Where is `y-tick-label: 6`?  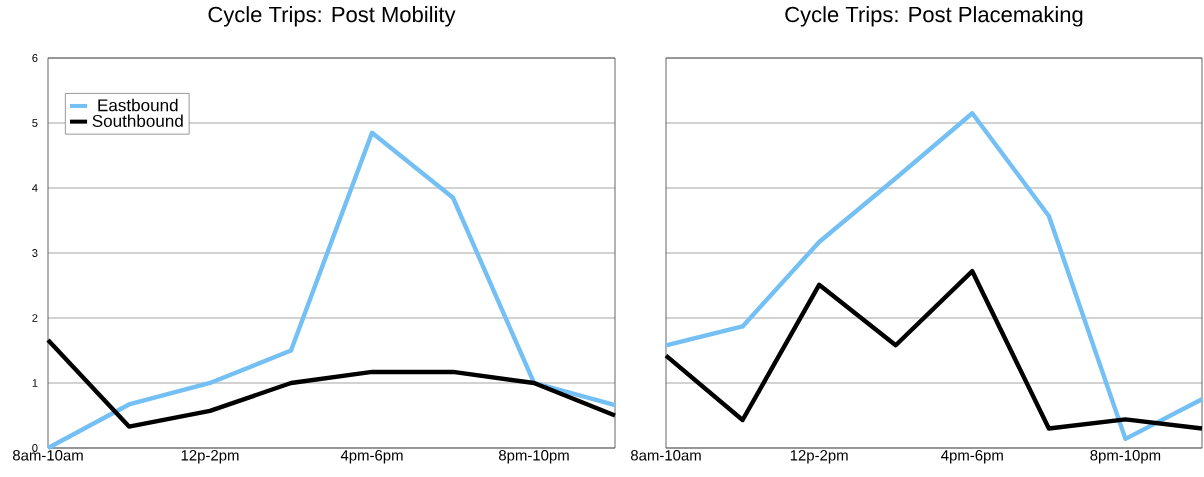 y-tick-label: 6 is located at coordinates (35, 58).